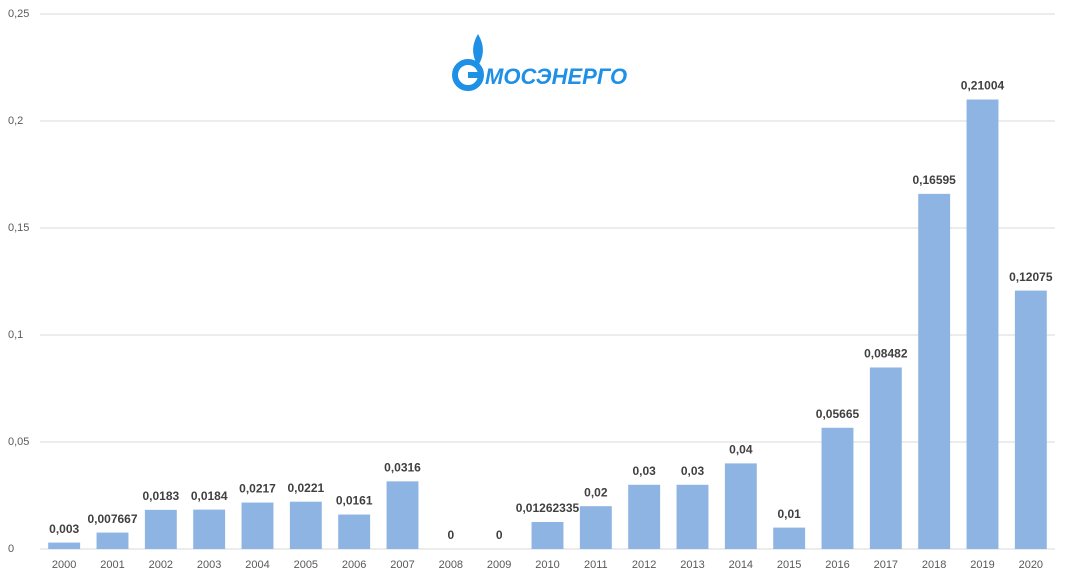 Image resolution: width=1067 pixels, height=581 pixels. What do you see at coordinates (741, 565) in the screenshot?
I see `x-tick-label: 2014` at bounding box center [741, 565].